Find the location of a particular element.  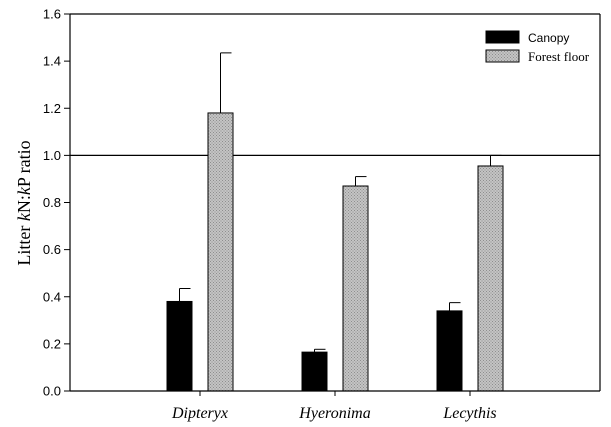

y-axis-label: Litter kN:kP ratio is located at coordinates (24, 202).